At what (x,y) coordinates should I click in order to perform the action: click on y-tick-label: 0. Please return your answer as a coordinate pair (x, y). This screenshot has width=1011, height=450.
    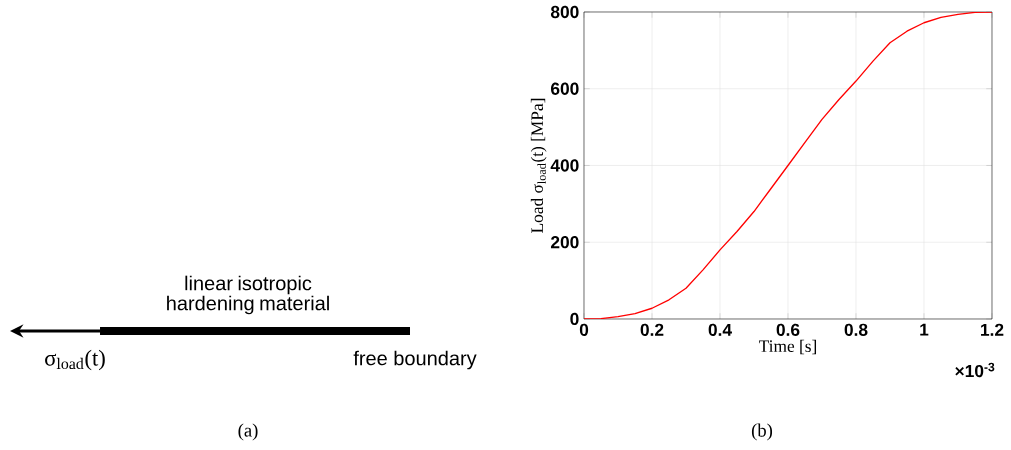
    Looking at the image, I should click on (574, 319).